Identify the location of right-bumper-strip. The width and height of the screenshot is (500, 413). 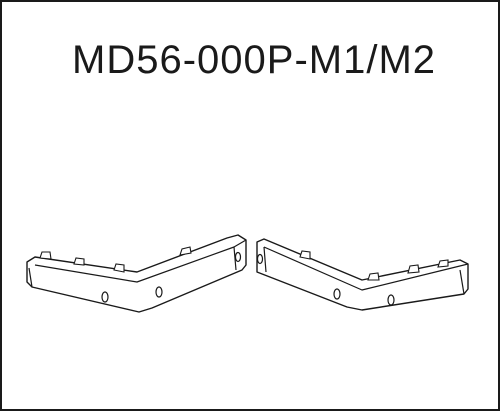
(362, 274).